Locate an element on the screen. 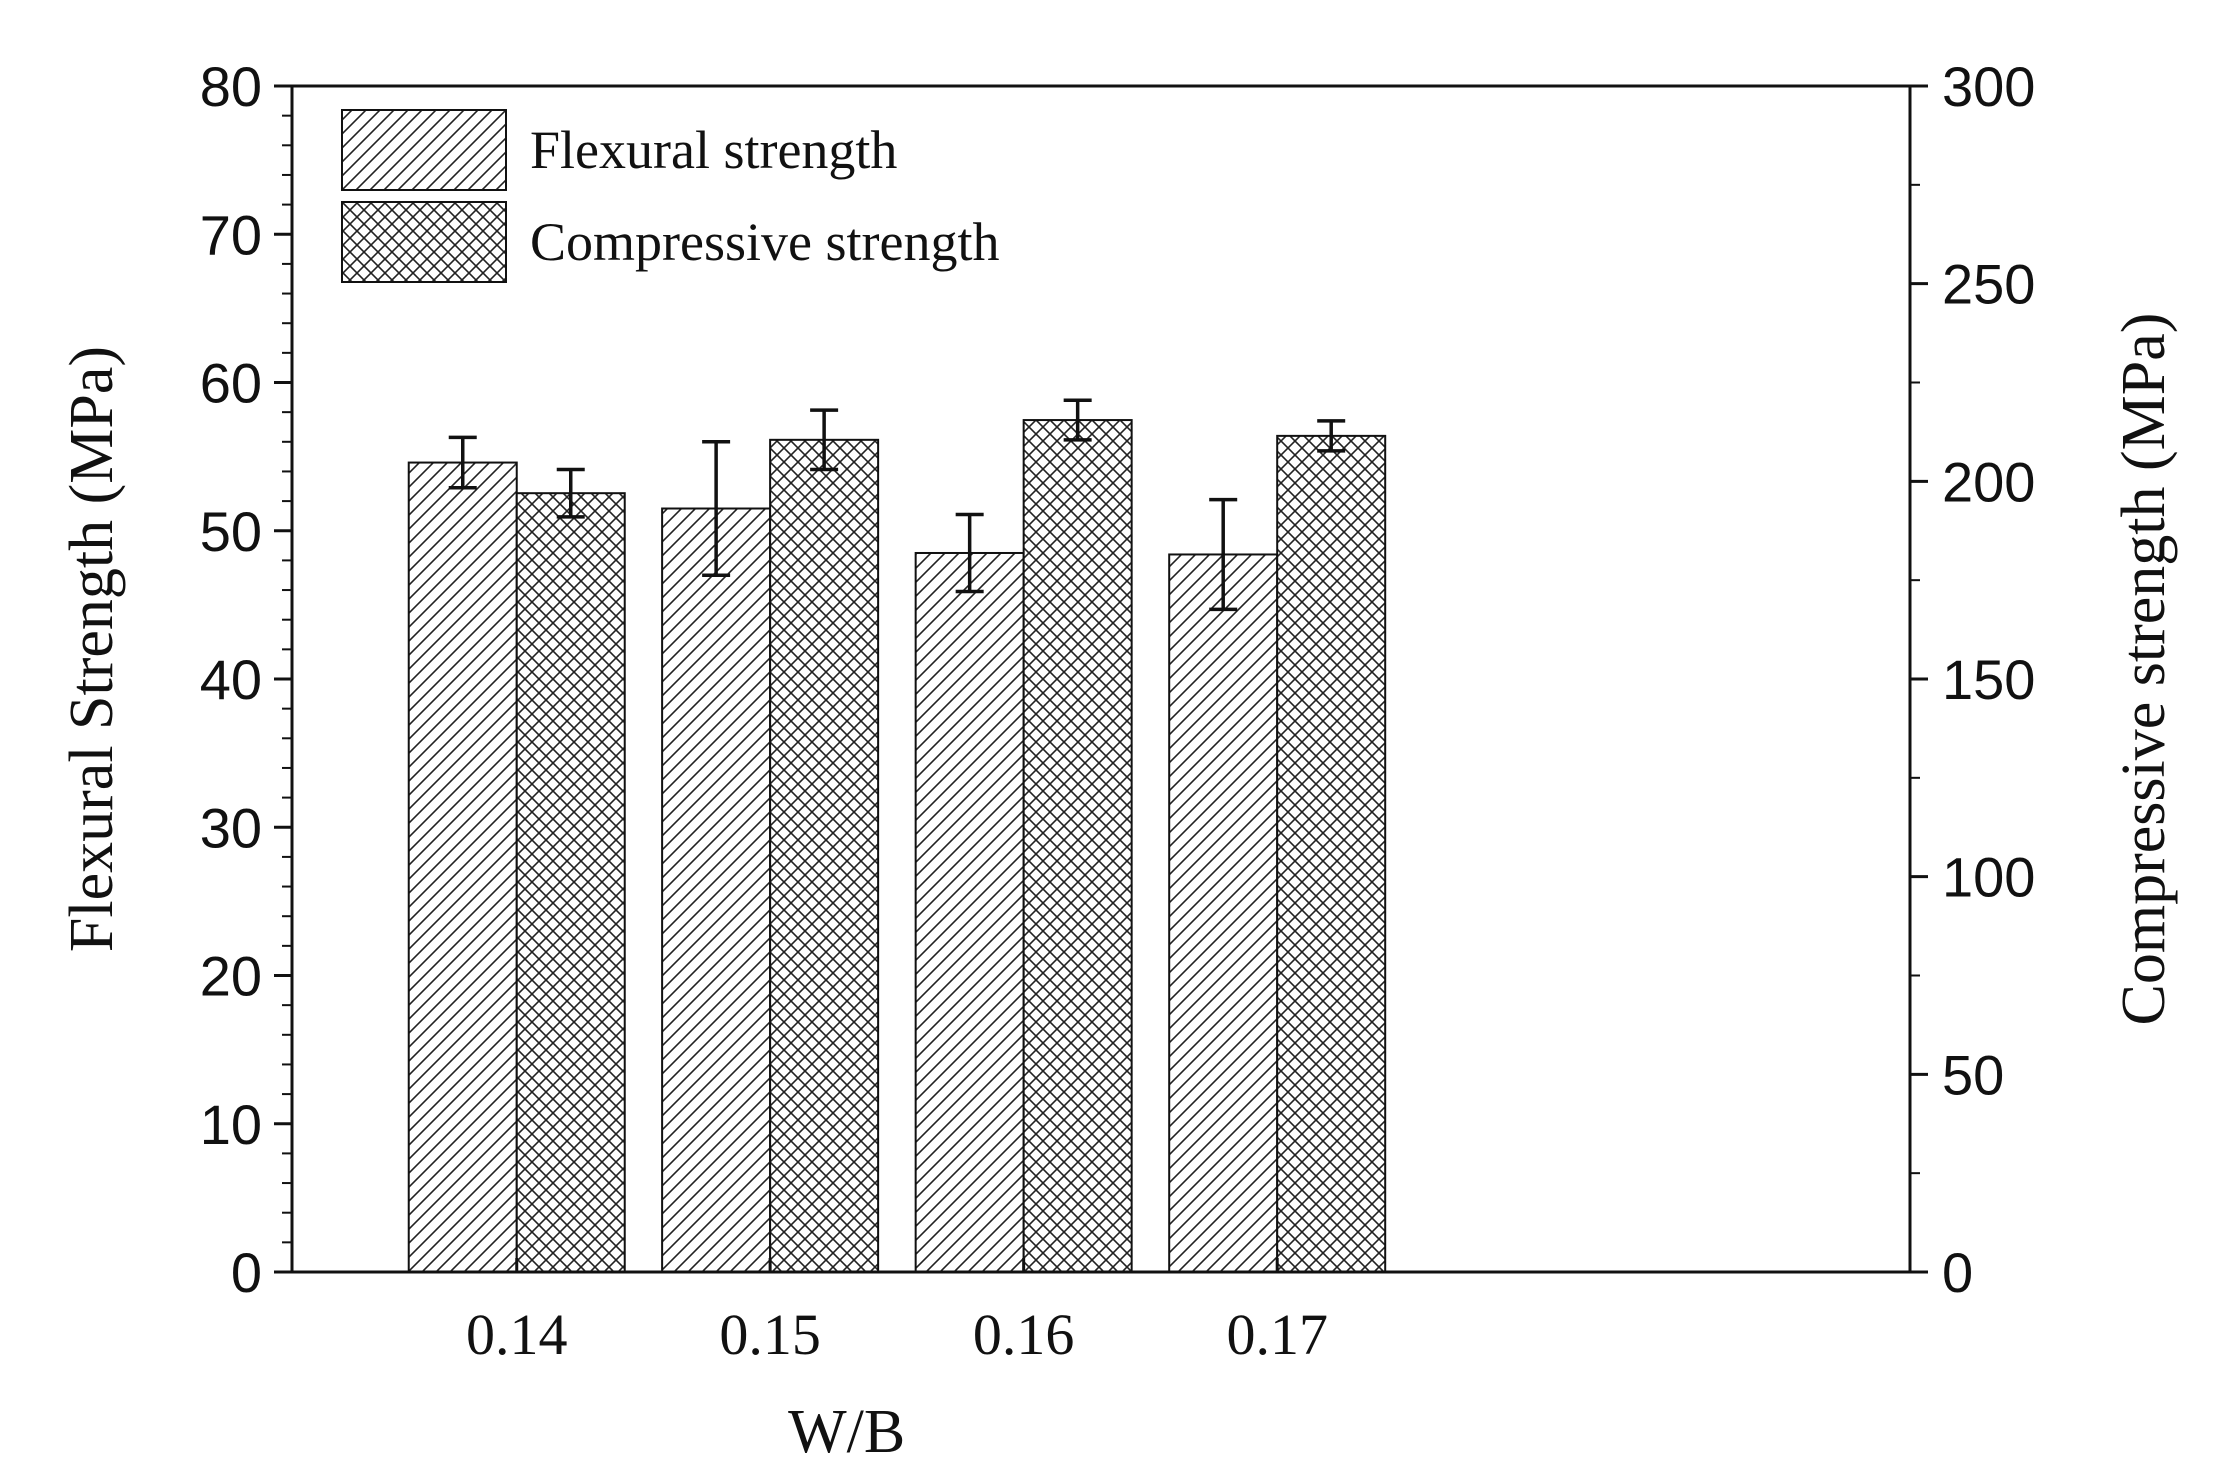 The image size is (2220, 1469). compressive-bar-0.14 is located at coordinates (570, 882).